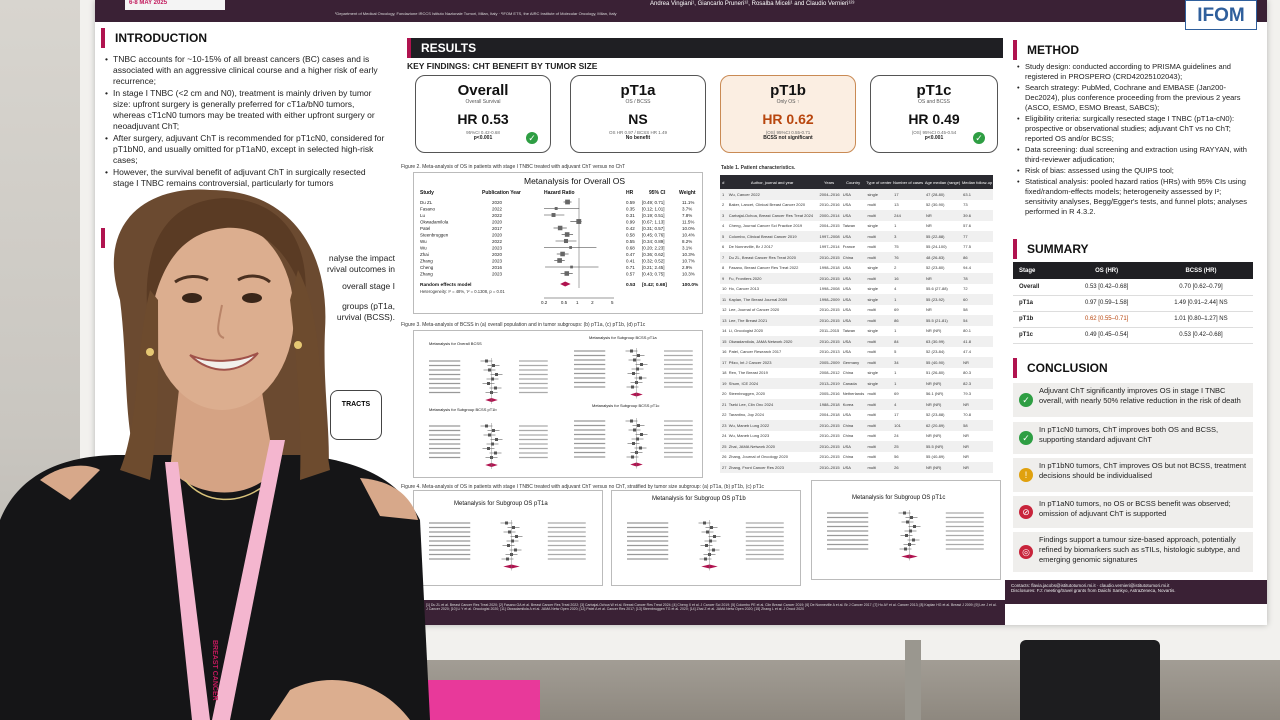 The image size is (1280, 720). I want to click on objective-line: nalyse the impact, so click(361, 258).